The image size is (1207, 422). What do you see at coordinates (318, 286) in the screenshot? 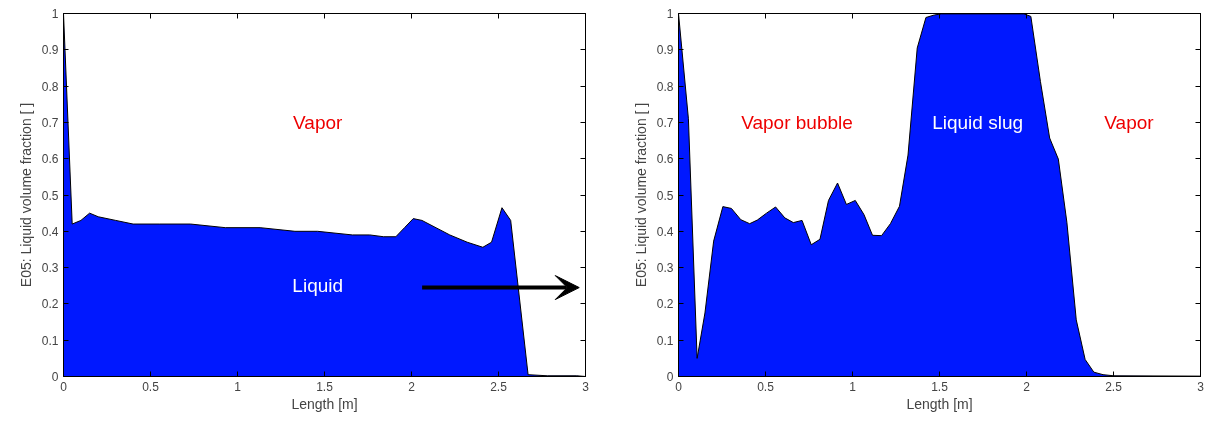
I see `annotation: Liquid` at bounding box center [318, 286].